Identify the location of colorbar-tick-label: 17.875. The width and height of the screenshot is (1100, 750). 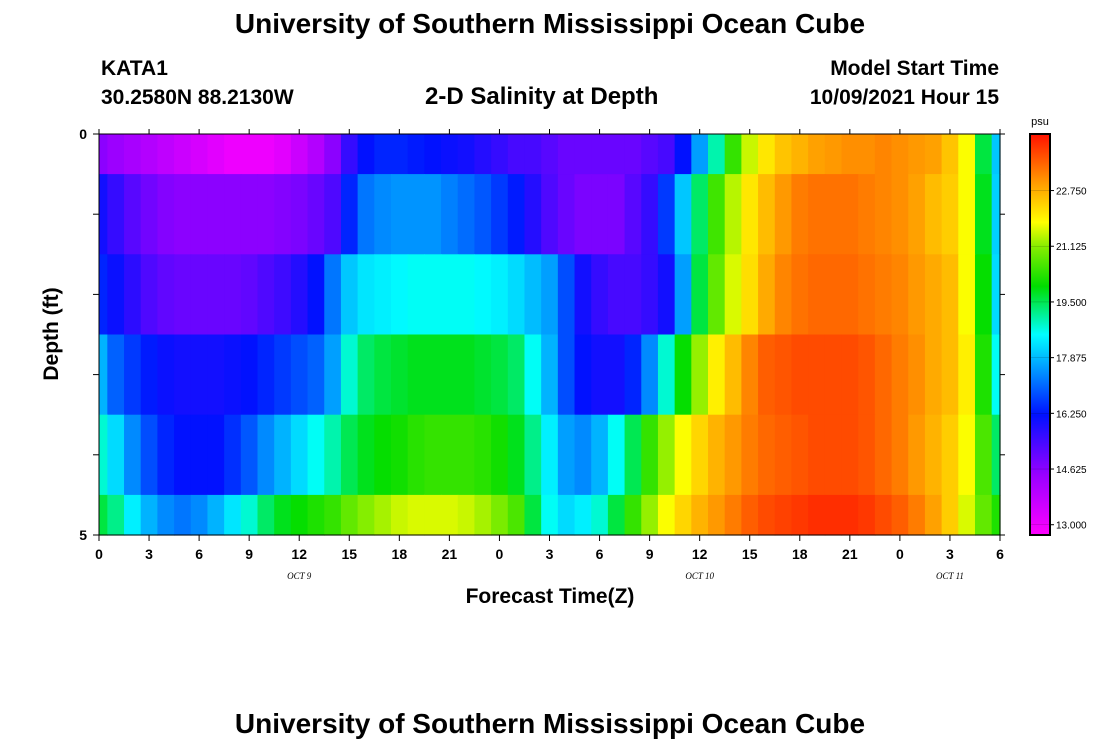
(1071, 359).